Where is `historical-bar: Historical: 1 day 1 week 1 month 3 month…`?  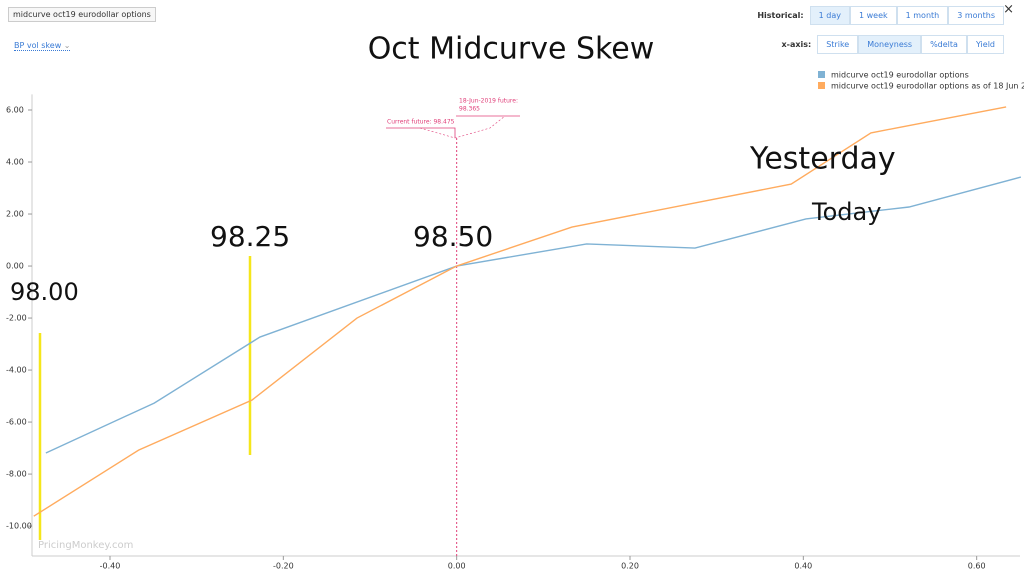
historical-bar: Historical: 1 day 1 week 1 month 3 month… is located at coordinates (880, 15).